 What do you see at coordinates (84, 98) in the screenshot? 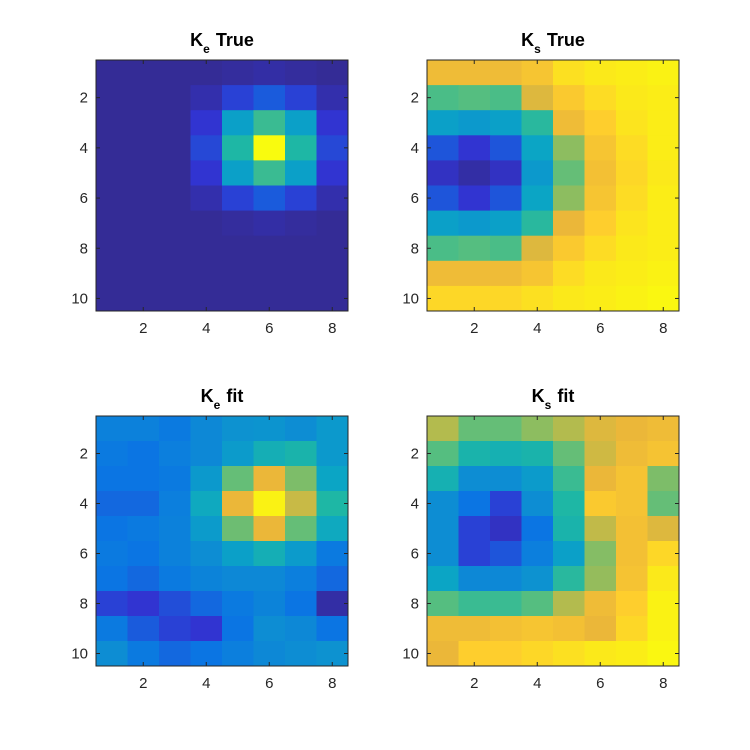
I see `y-tick-label: 2` at bounding box center [84, 98].